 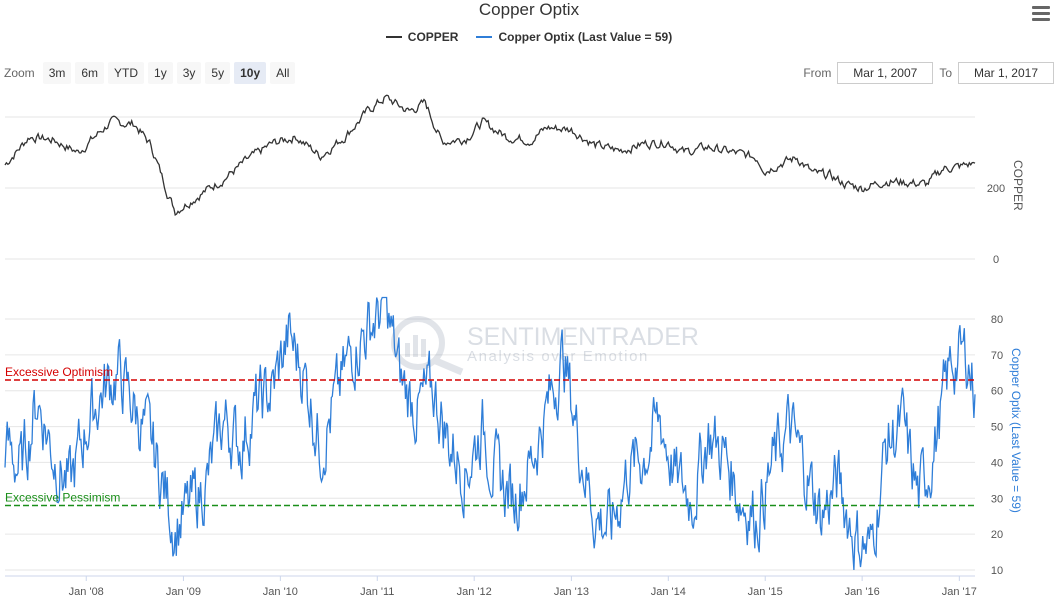 I want to click on chart-menu-icon, so click(x=1041, y=14).